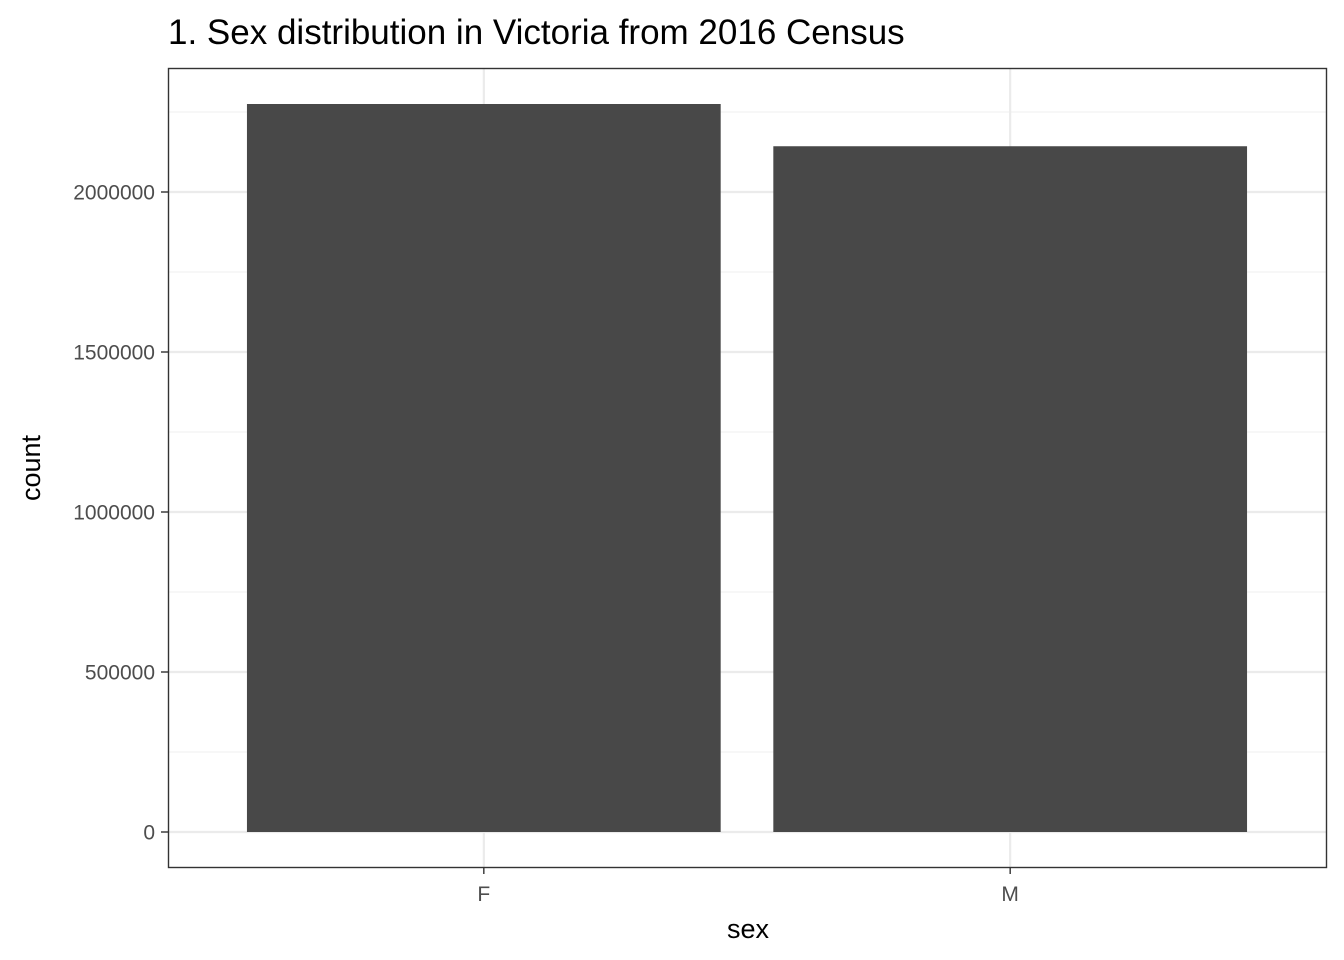 The width and height of the screenshot is (1344, 960). I want to click on y-axis-title: count, so click(31, 467).